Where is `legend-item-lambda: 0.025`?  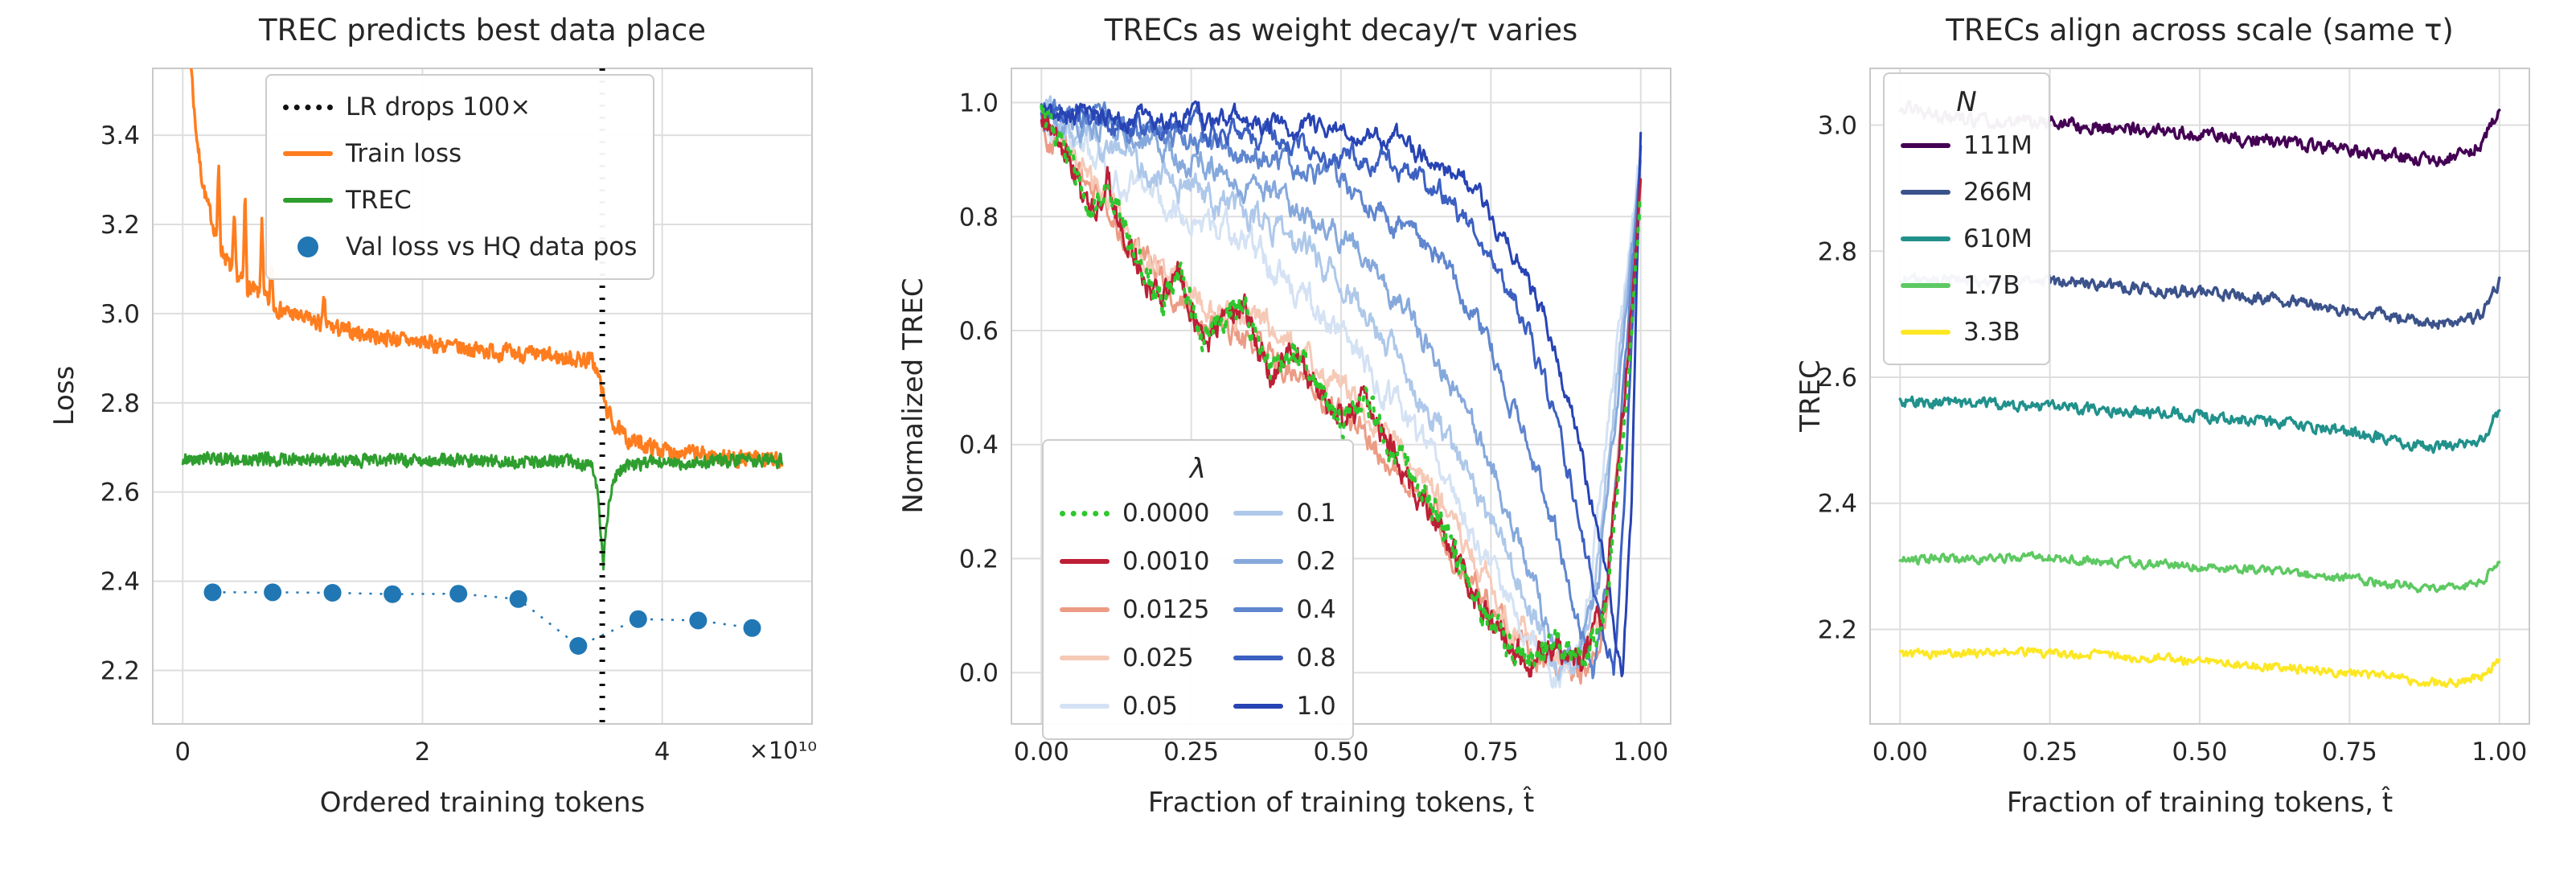 legend-item-lambda: 0.025 is located at coordinates (1134, 658).